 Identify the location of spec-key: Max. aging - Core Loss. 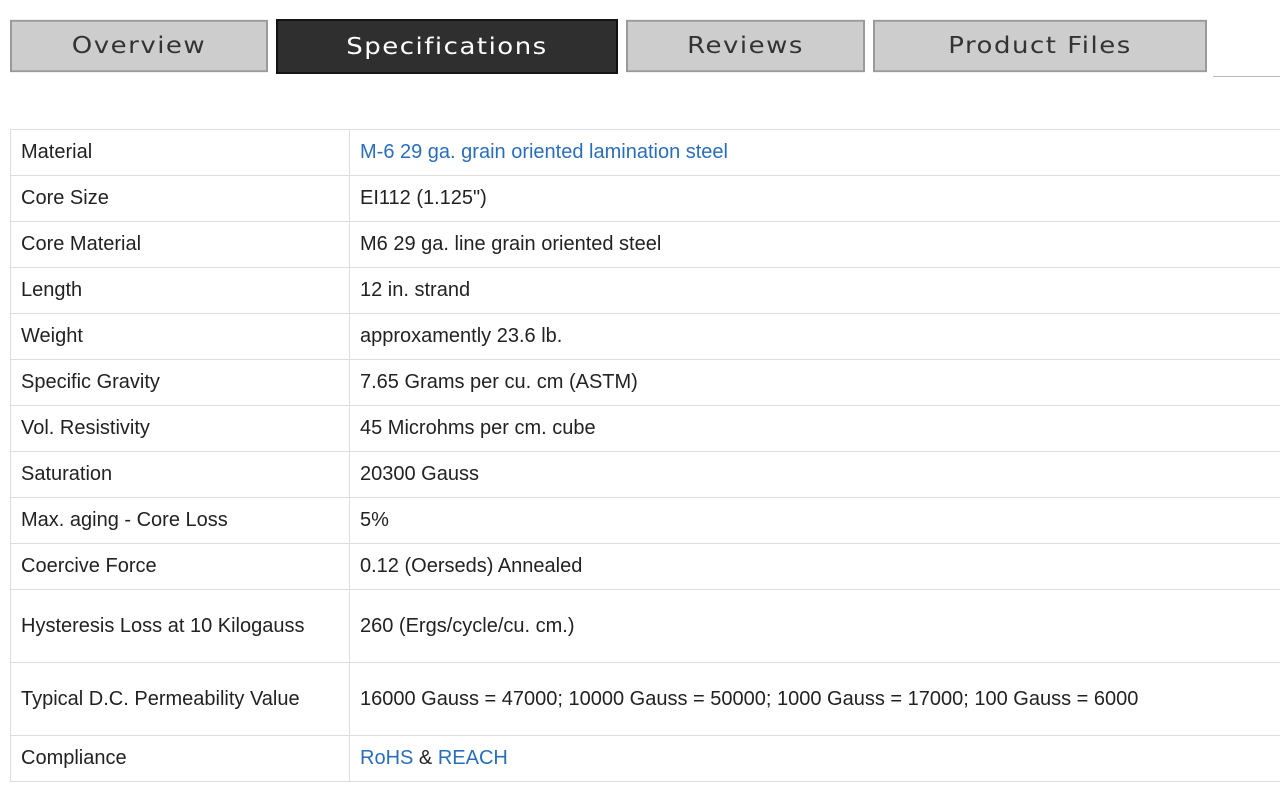
(180, 520).